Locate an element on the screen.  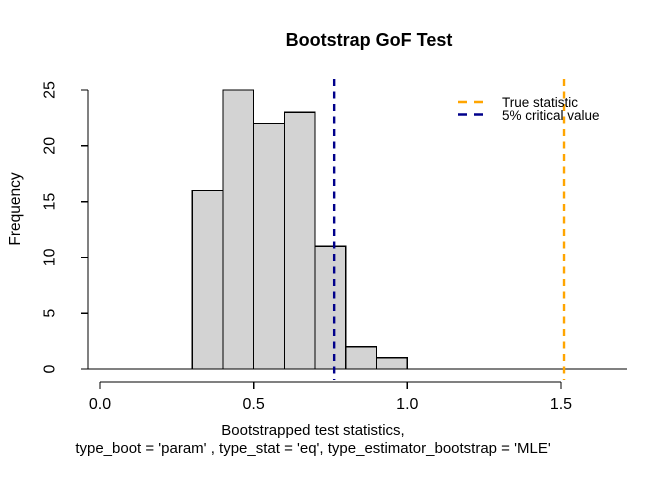
y-tick-label: 10 is located at coordinates (50, 257).